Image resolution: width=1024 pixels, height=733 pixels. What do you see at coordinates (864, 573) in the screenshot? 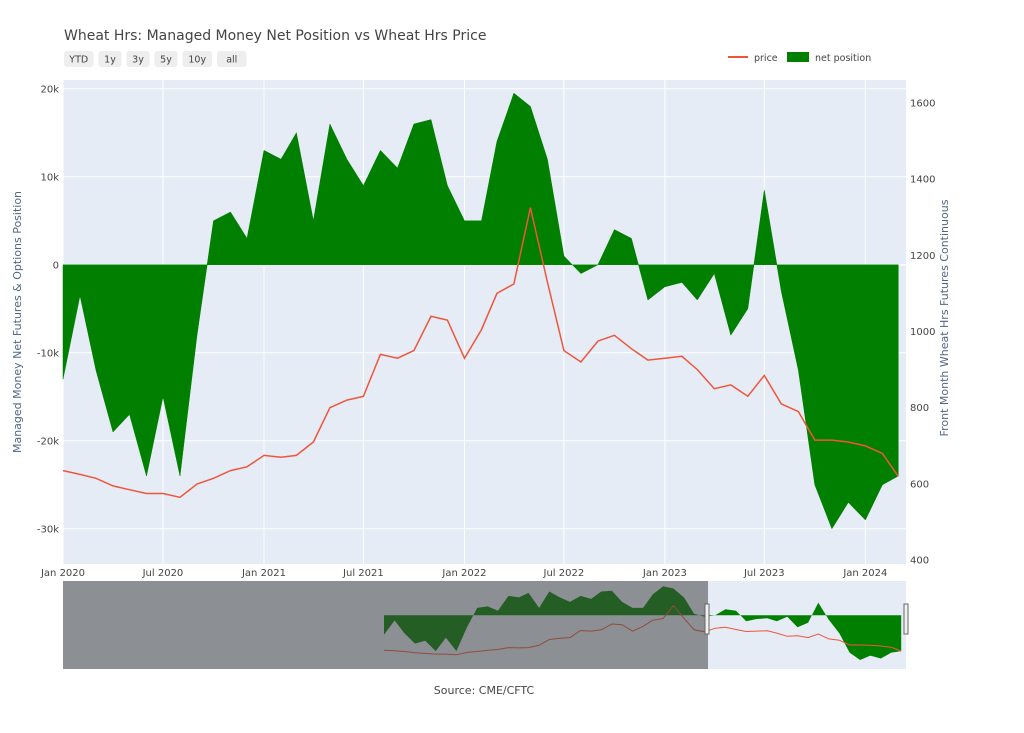
I see `x-tick-label: Jan 2024` at bounding box center [864, 573].